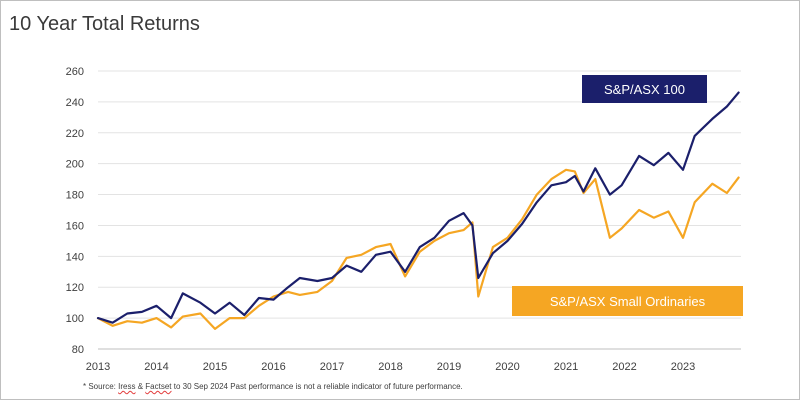 The image size is (800, 400). I want to click on footnote-factset: Factset, so click(158, 386).